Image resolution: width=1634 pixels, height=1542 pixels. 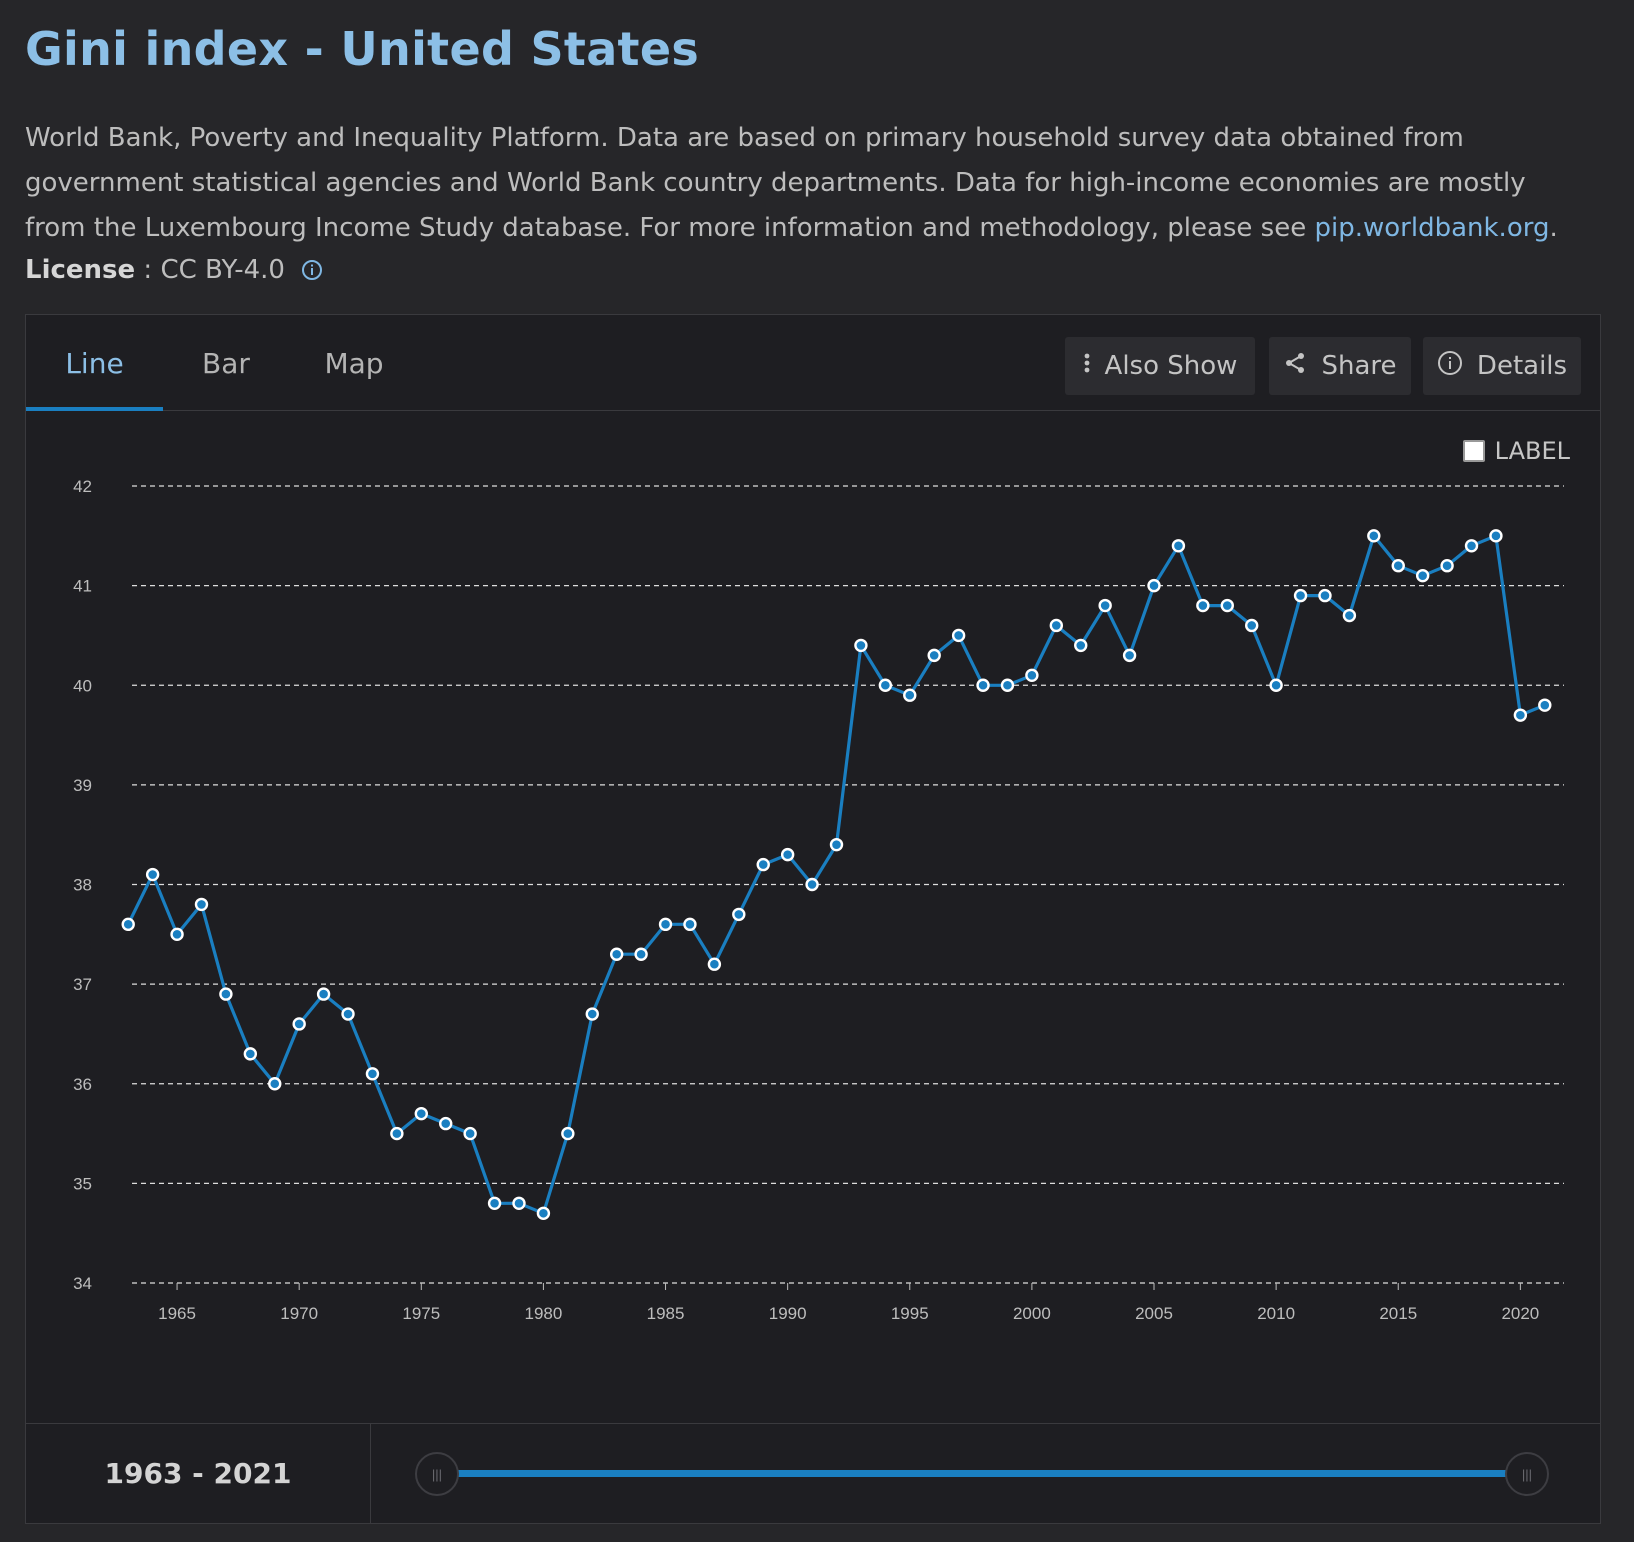 I want to click on range-start-handle: |||, so click(x=437, y=1474).